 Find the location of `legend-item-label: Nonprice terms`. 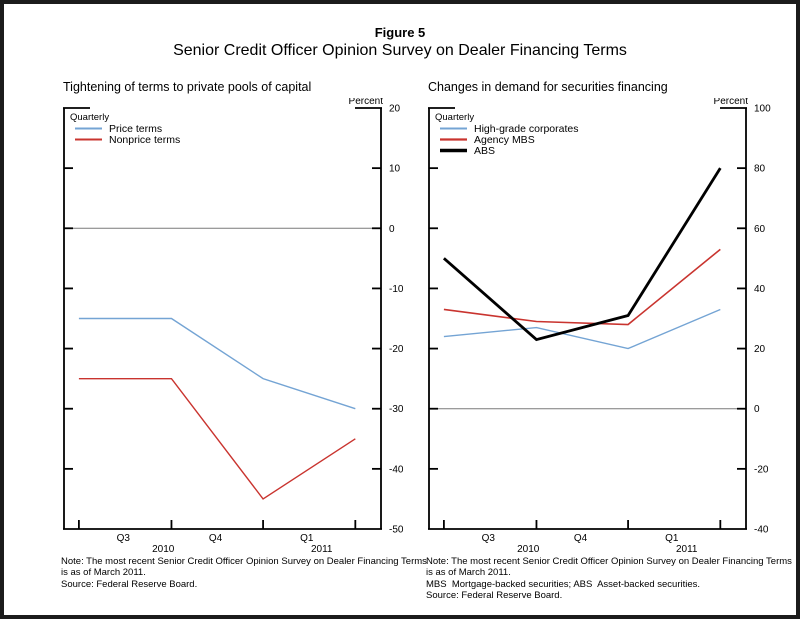

legend-item-label: Nonprice terms is located at coordinates (144, 140).